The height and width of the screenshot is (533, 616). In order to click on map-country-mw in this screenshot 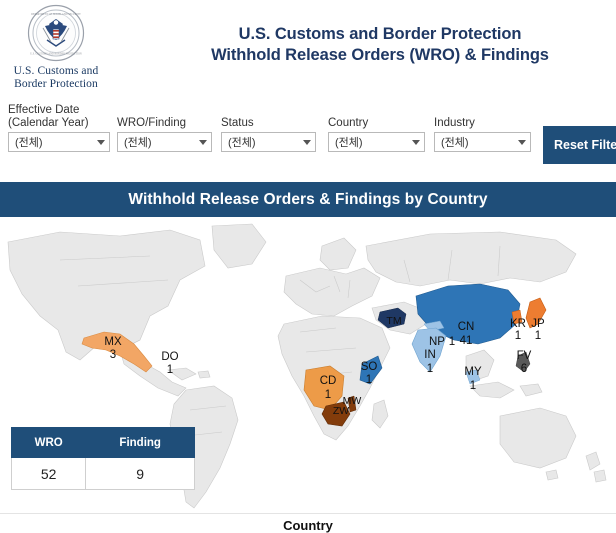, I will do `click(352, 404)`.